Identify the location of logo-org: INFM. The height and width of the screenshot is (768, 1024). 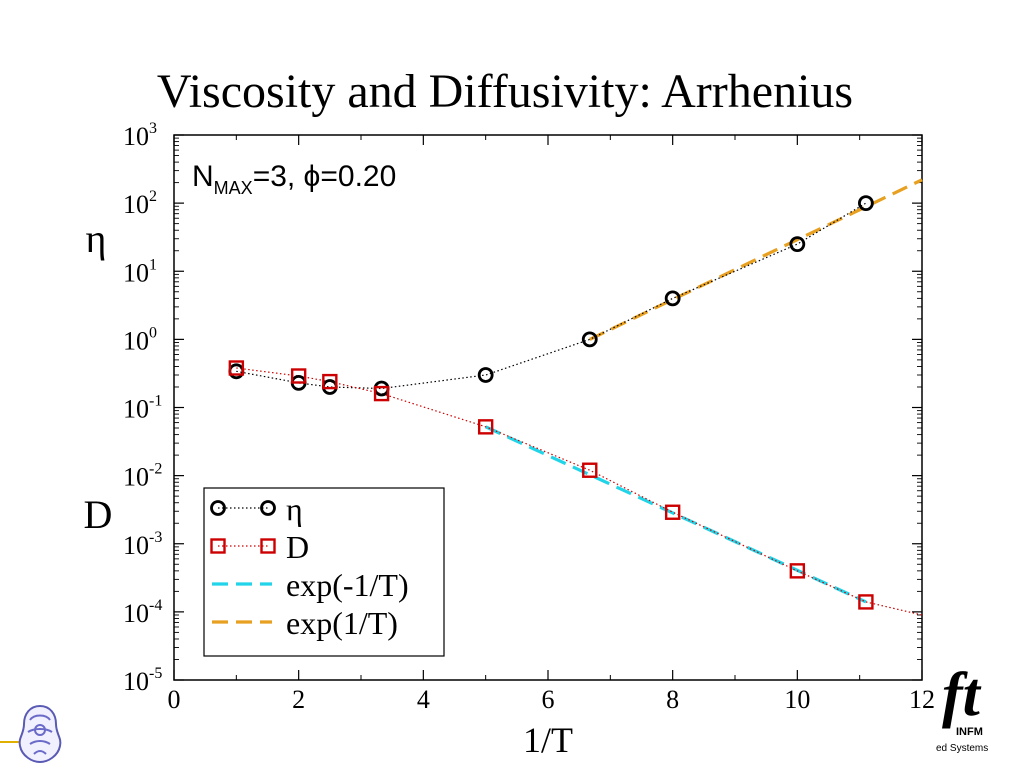
(969, 732).